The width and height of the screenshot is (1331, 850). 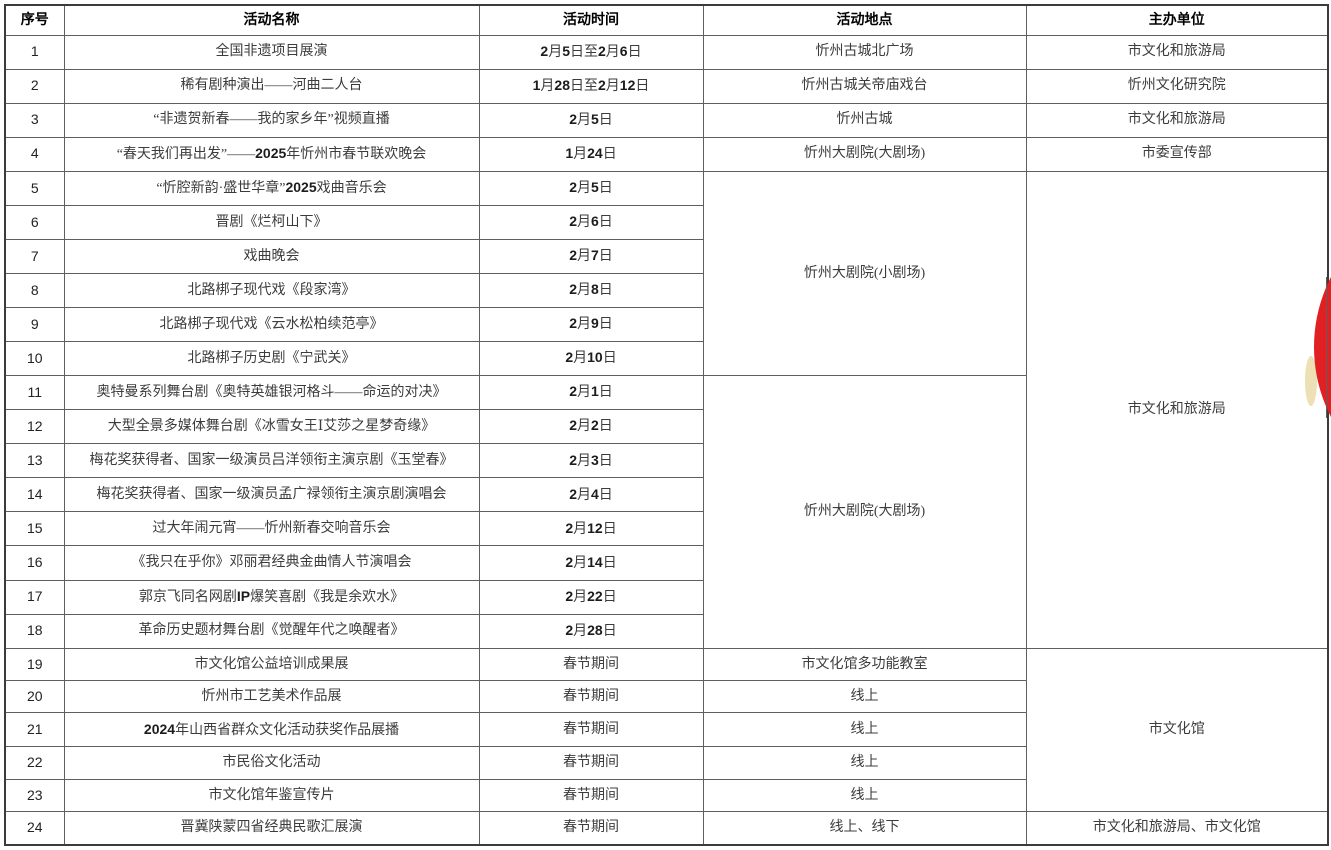 I want to click on sticker-edge-glow, so click(x=1311, y=381).